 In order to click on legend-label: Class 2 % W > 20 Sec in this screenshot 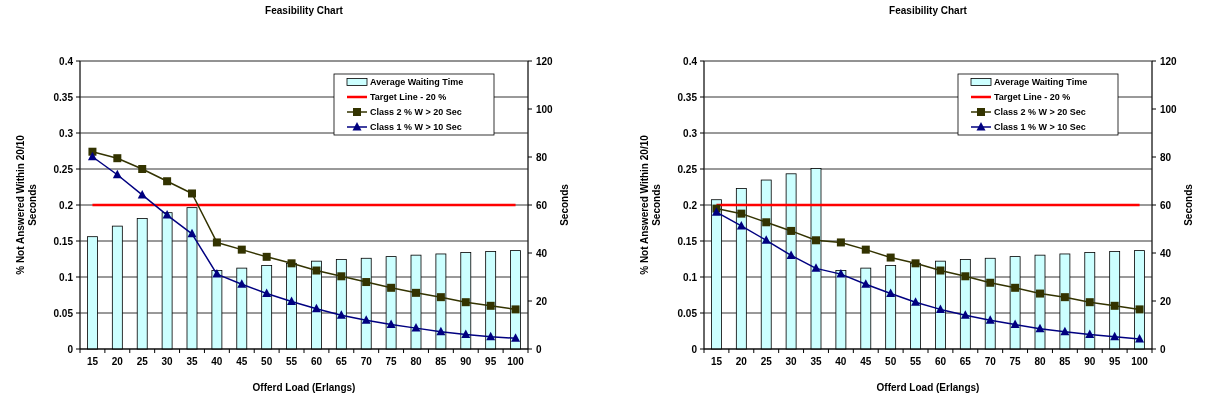, I will do `click(416, 112)`.